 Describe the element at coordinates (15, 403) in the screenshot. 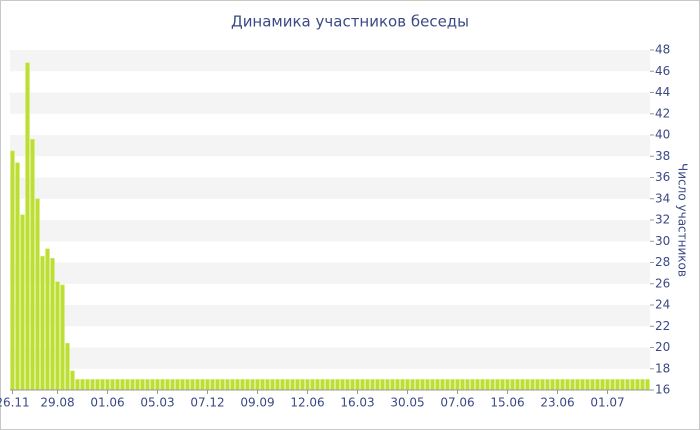

I see `x-tick-label: 26.11` at that location.